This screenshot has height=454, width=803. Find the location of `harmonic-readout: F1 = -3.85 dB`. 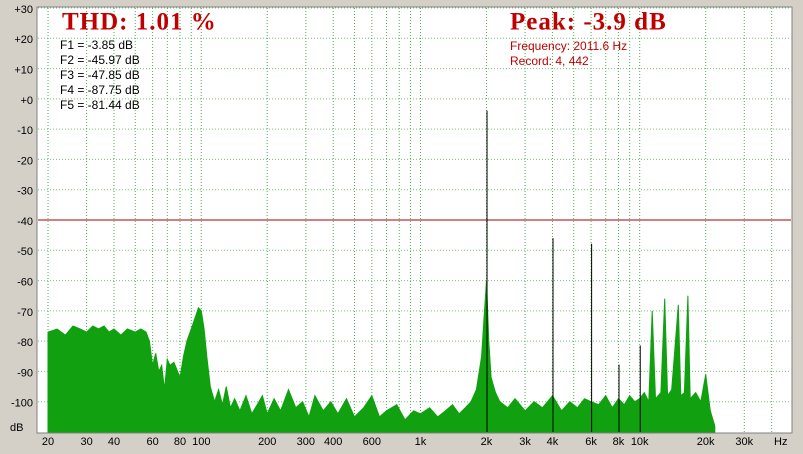

harmonic-readout: F1 = -3.85 dB is located at coordinates (96, 45).